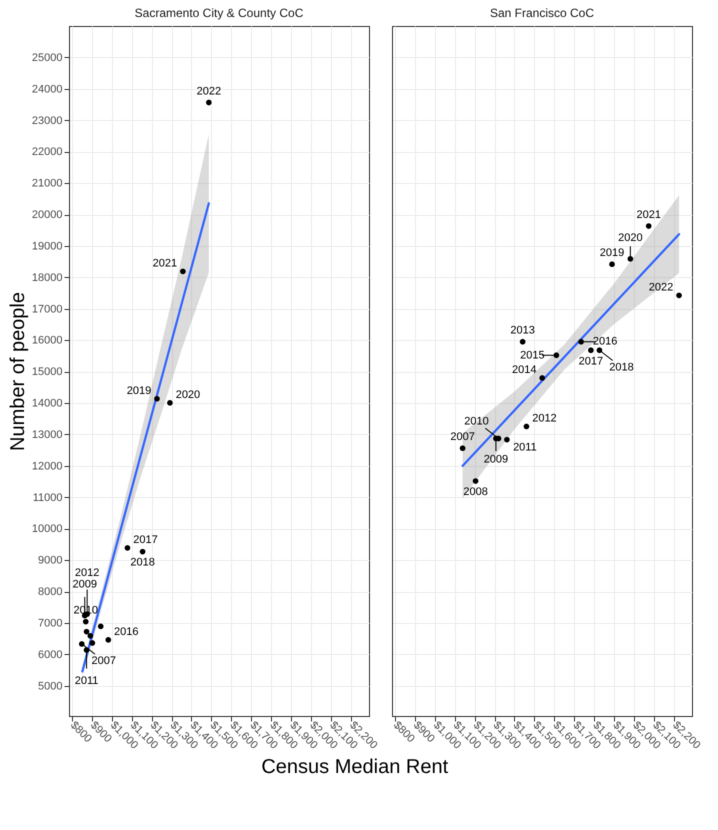  What do you see at coordinates (522, 330) in the screenshot?
I see `annotation: 2013` at bounding box center [522, 330].